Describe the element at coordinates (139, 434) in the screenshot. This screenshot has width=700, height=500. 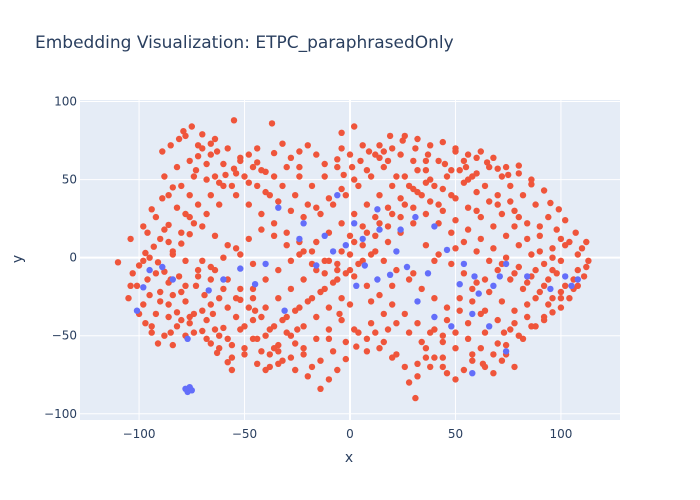
I see `x-tick-label: −100` at that location.